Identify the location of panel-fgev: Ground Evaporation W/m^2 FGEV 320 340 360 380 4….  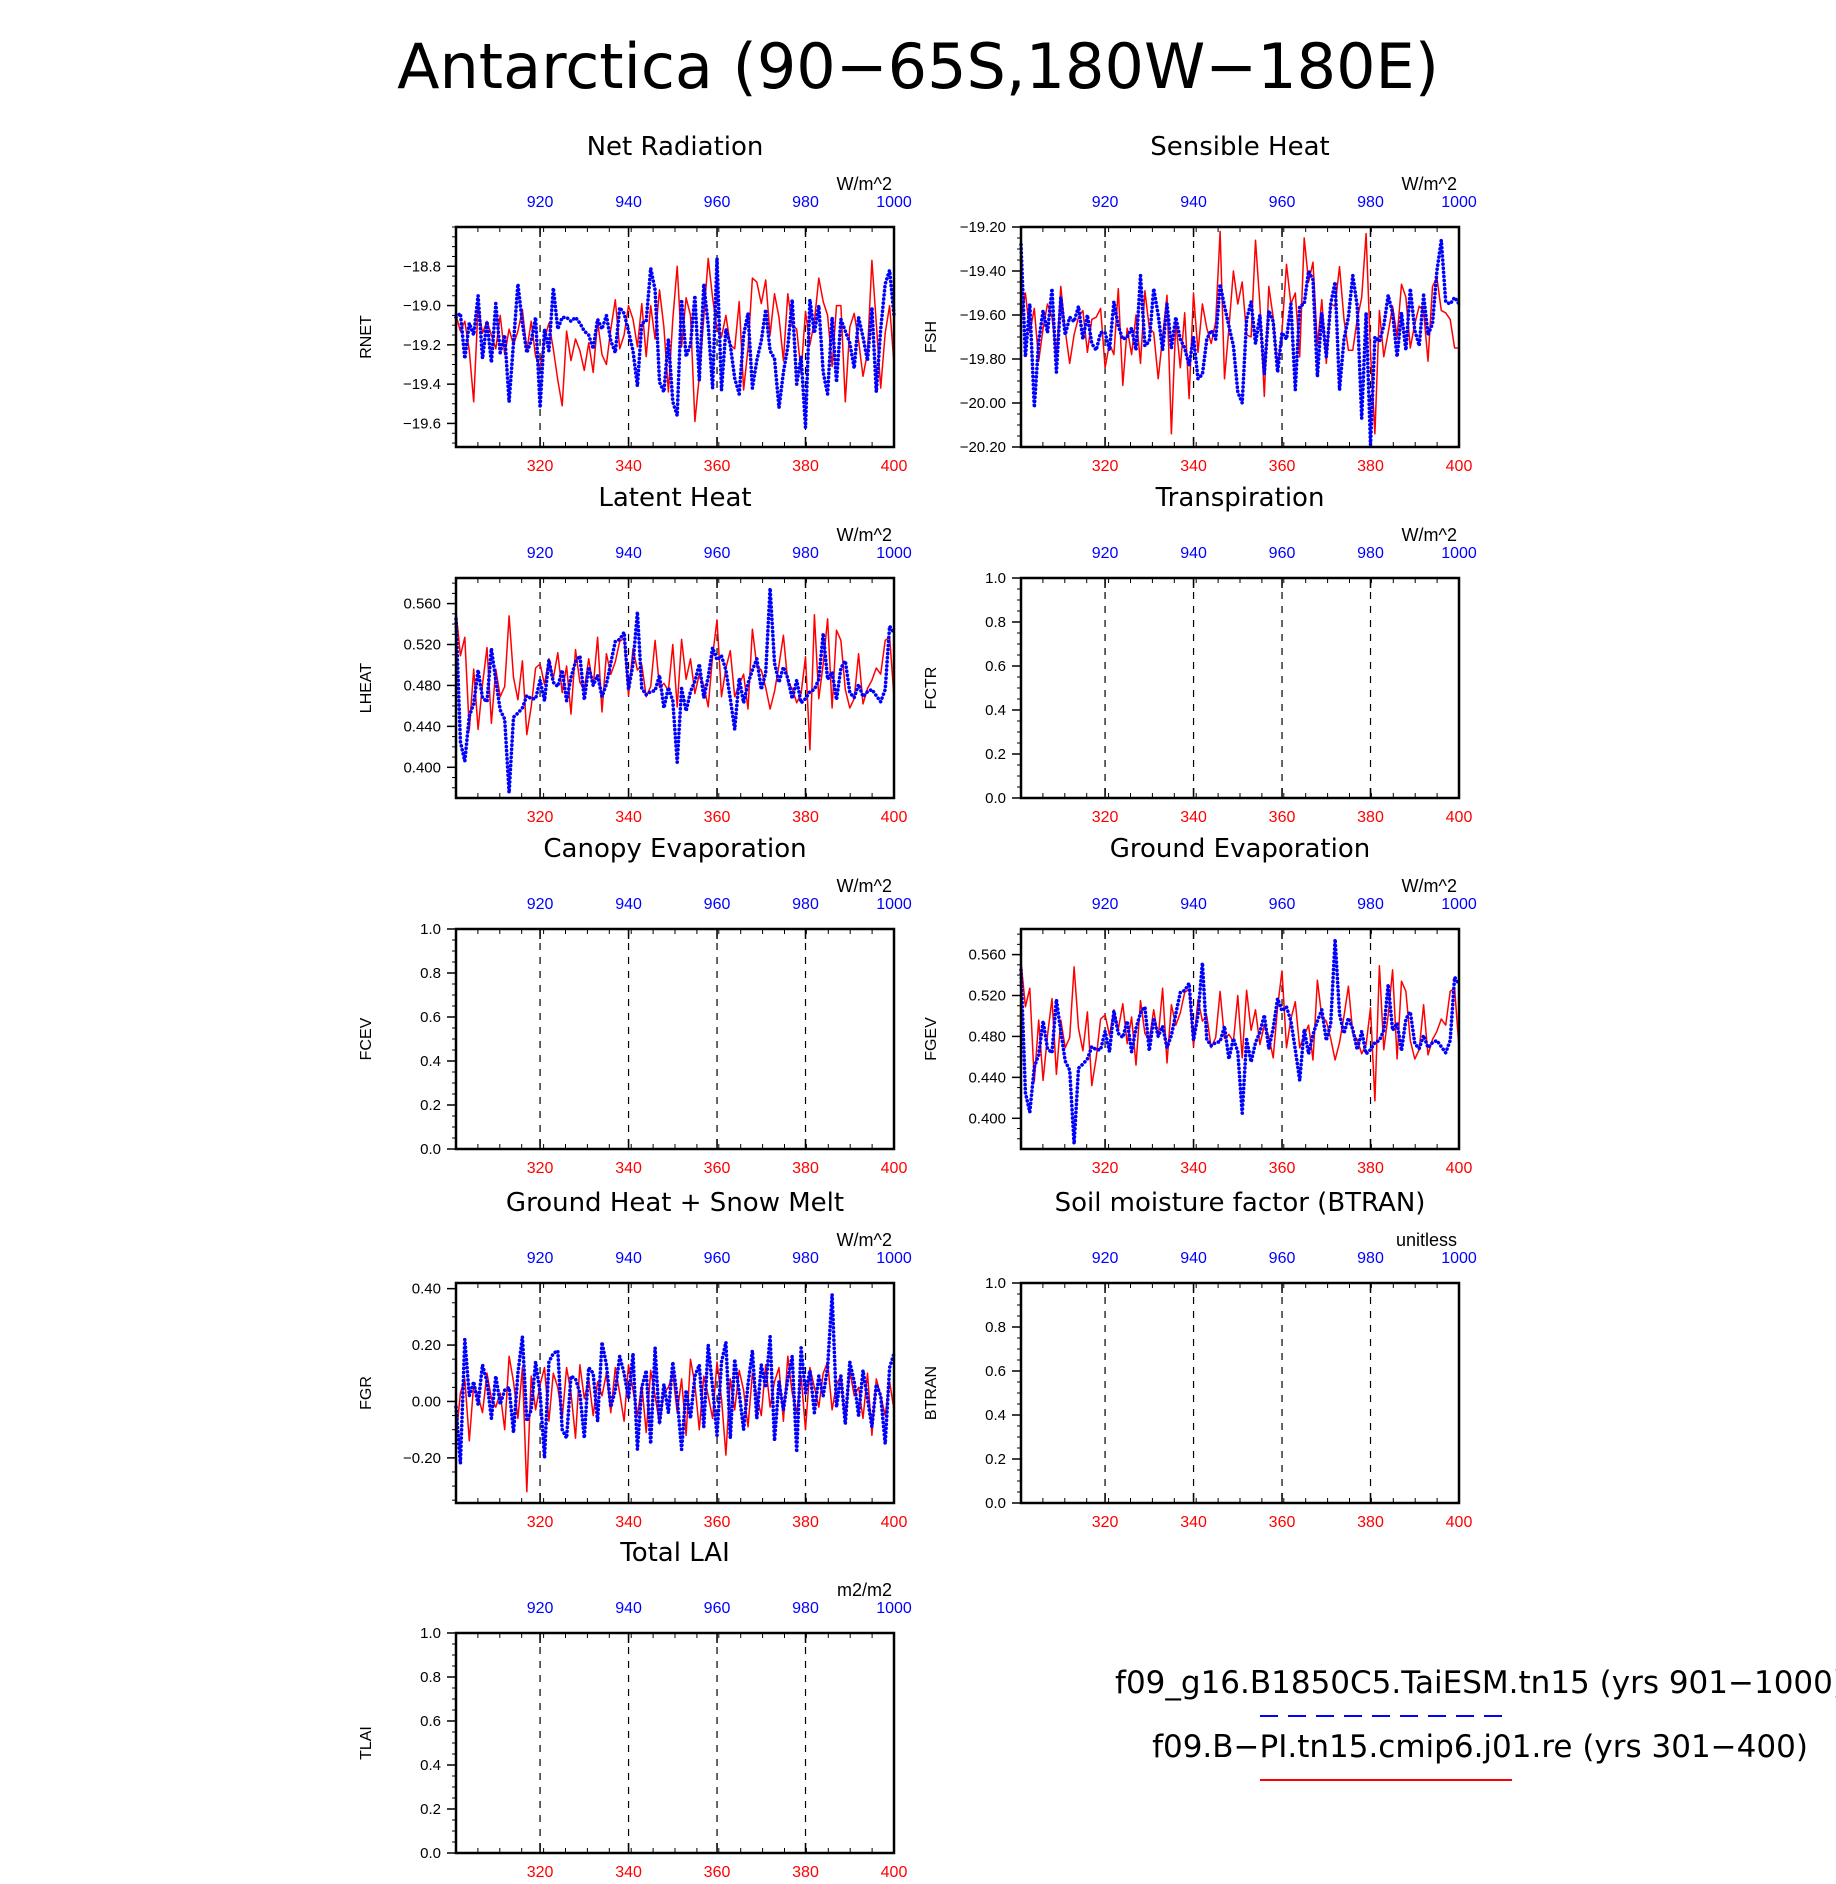
(1200, 1005).